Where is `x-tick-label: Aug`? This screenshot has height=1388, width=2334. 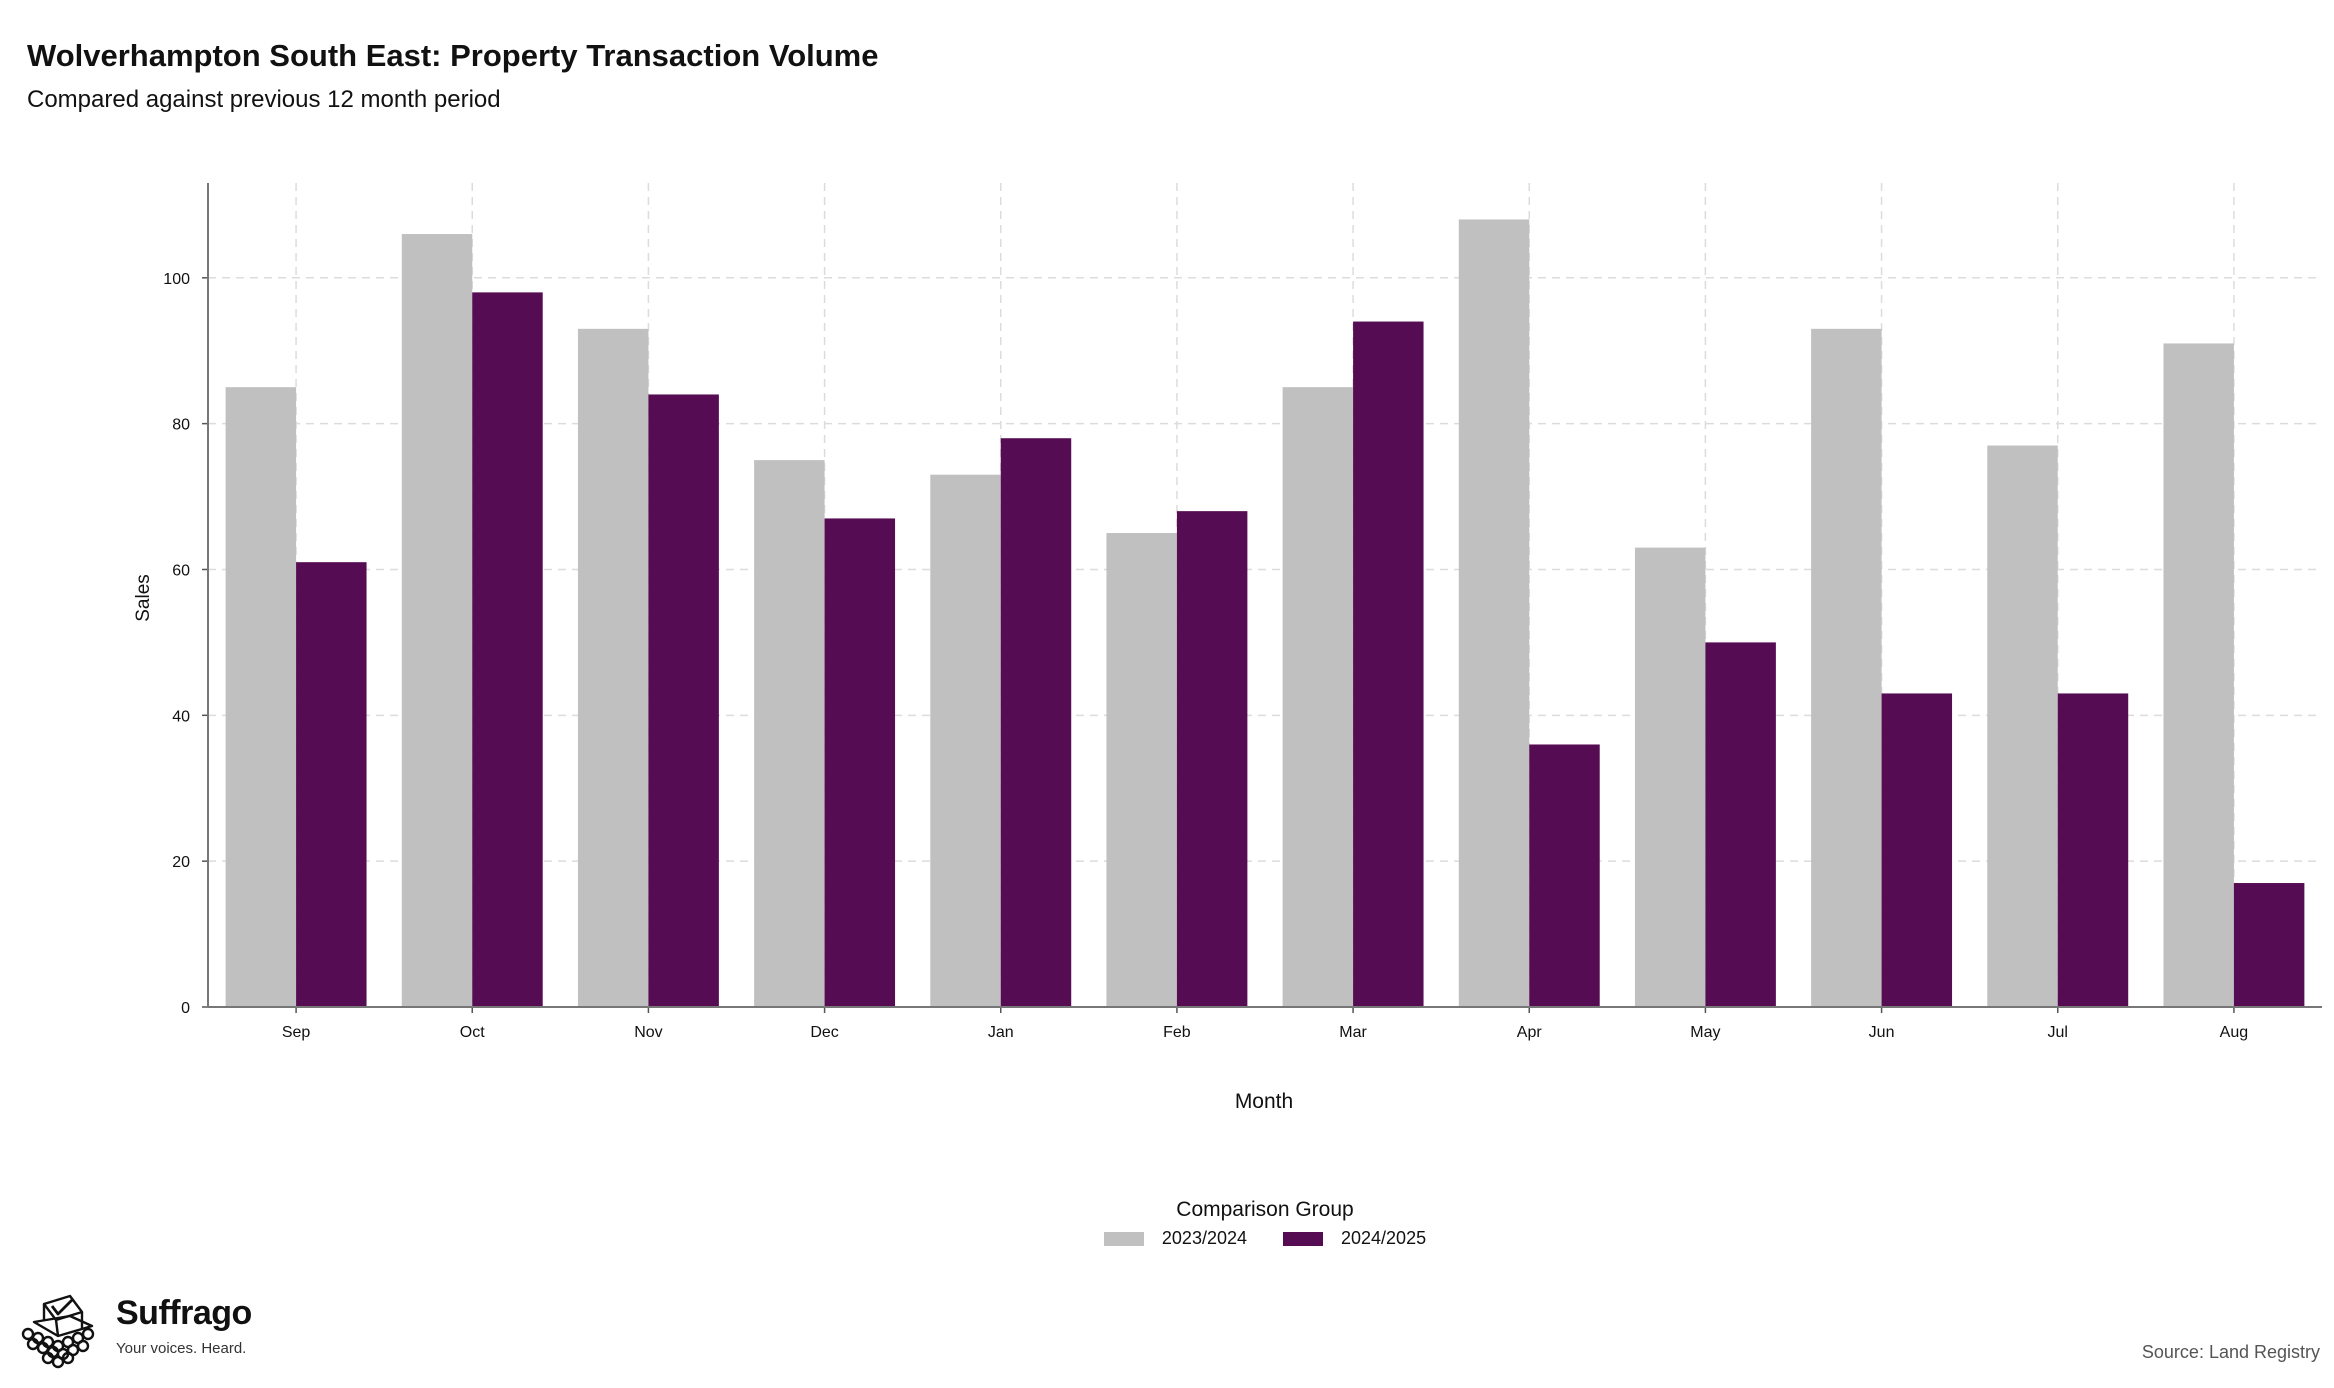
x-tick-label: Aug is located at coordinates (2234, 1032).